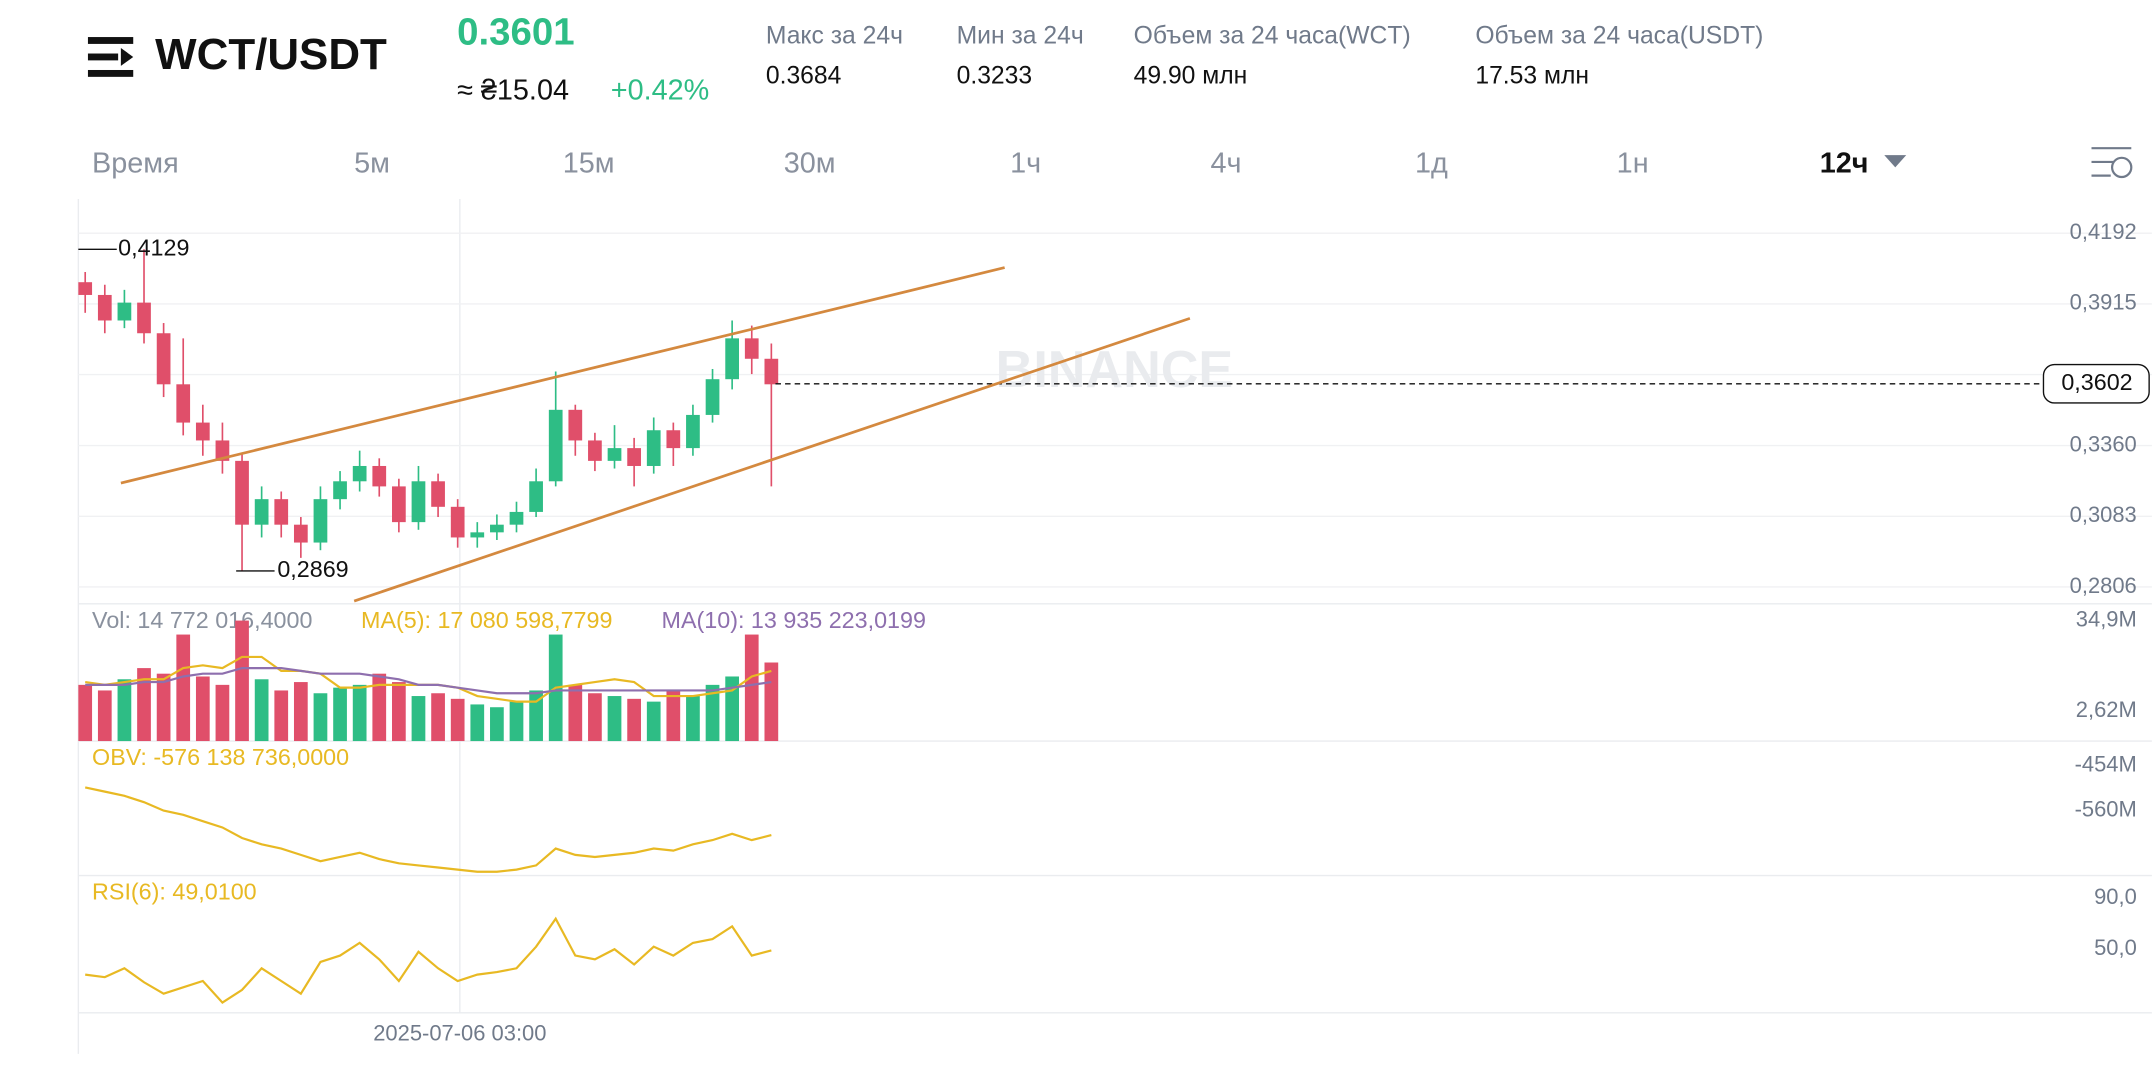 This screenshot has width=2152, height=1080. What do you see at coordinates (2106, 709) in the screenshot?
I see `y-tick-label: 2,62M` at bounding box center [2106, 709].